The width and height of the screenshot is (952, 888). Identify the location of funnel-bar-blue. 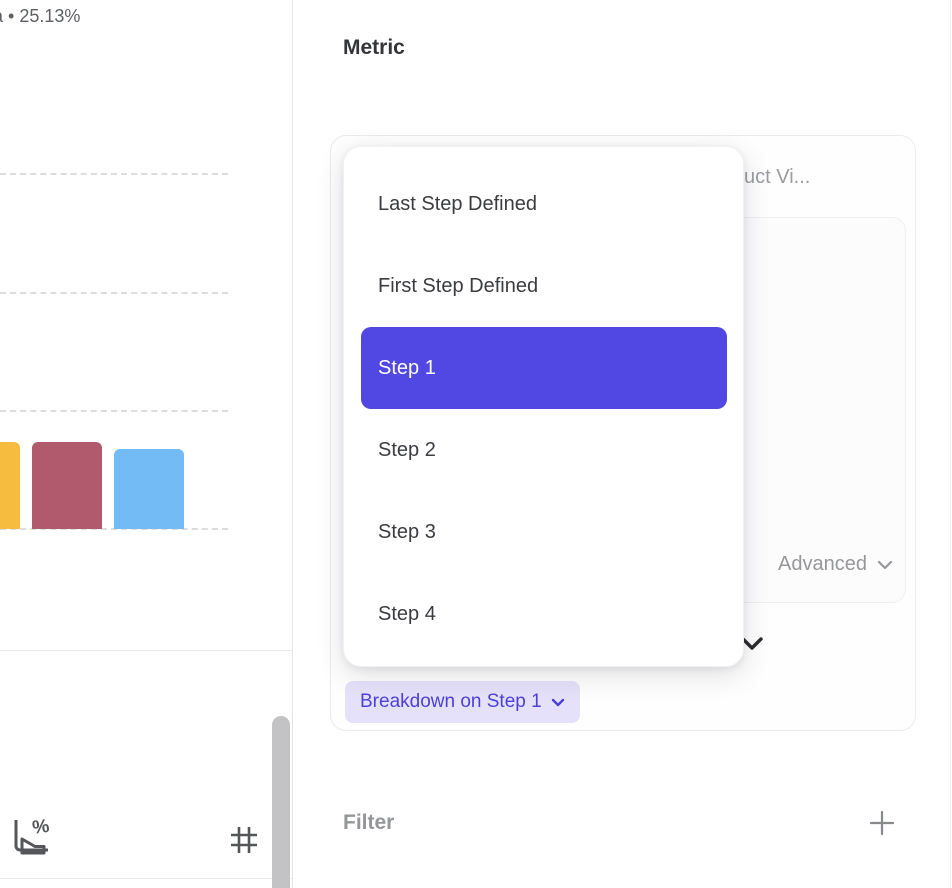
(149, 489).